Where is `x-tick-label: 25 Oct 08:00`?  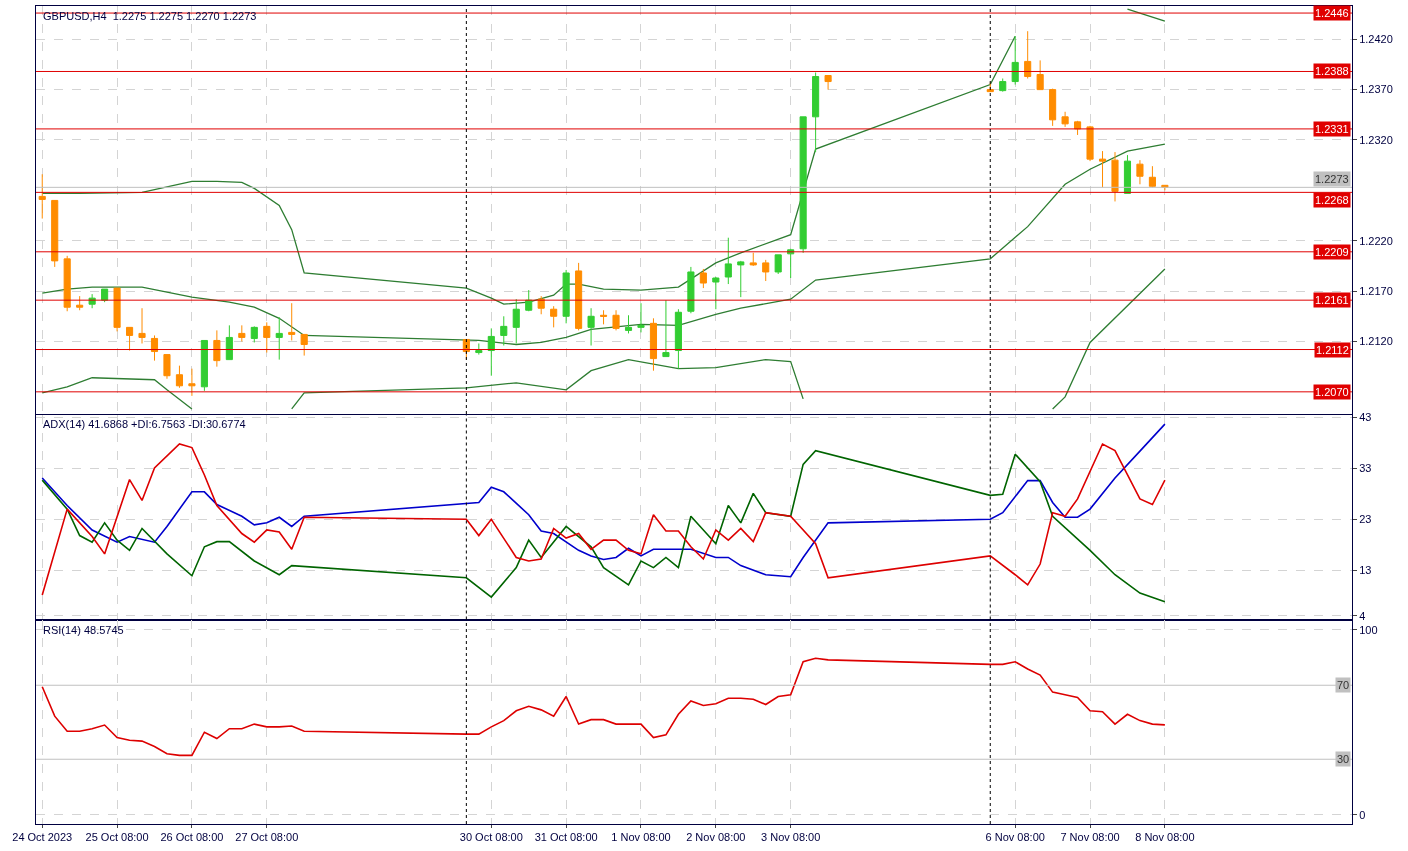
x-tick-label: 25 Oct 08:00 is located at coordinates (117, 837).